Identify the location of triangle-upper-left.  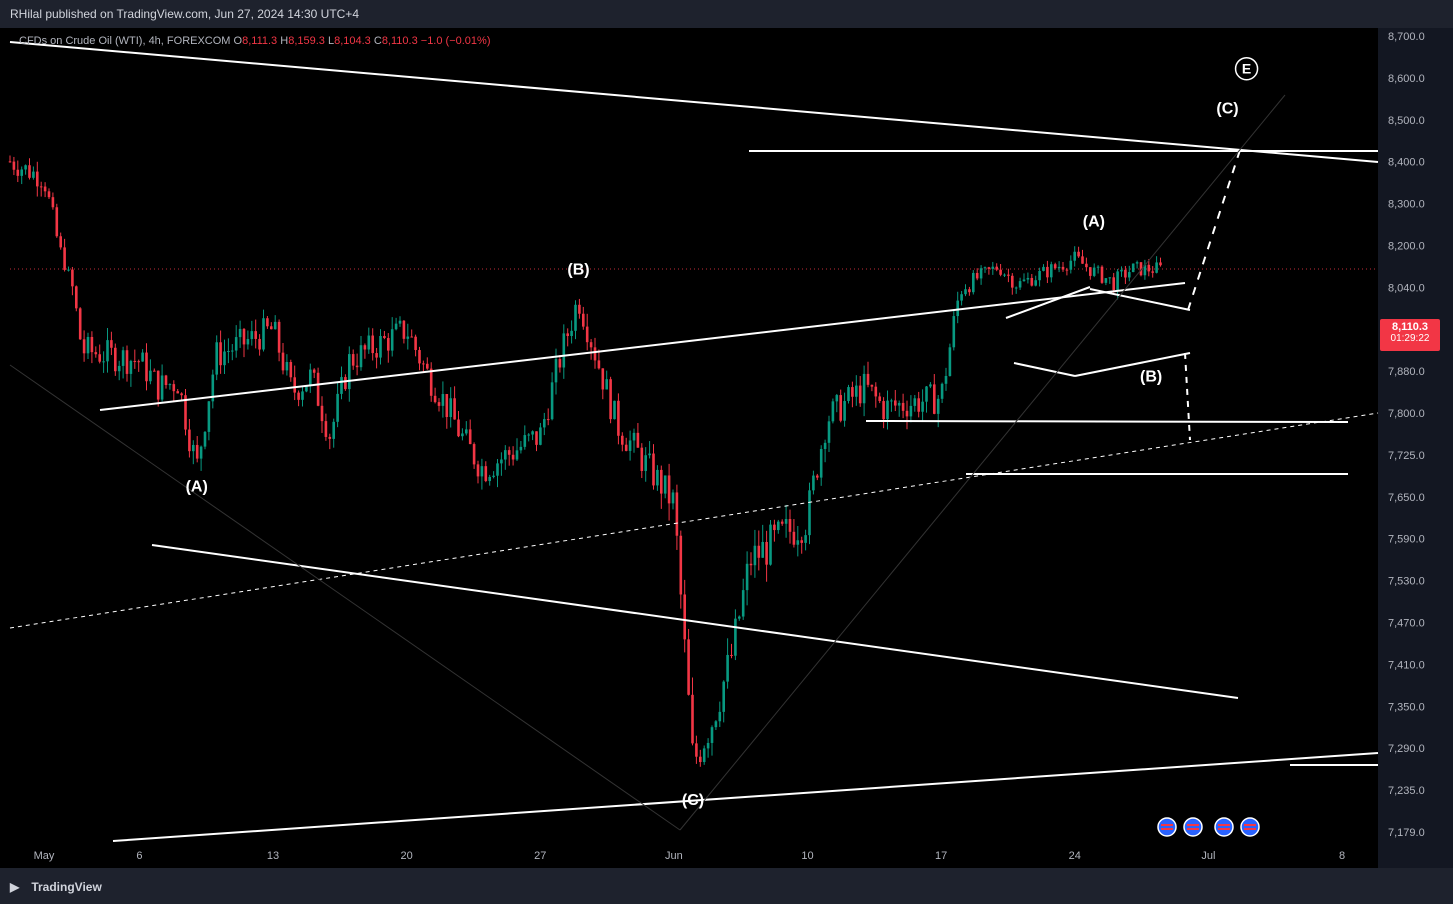
(1048, 302).